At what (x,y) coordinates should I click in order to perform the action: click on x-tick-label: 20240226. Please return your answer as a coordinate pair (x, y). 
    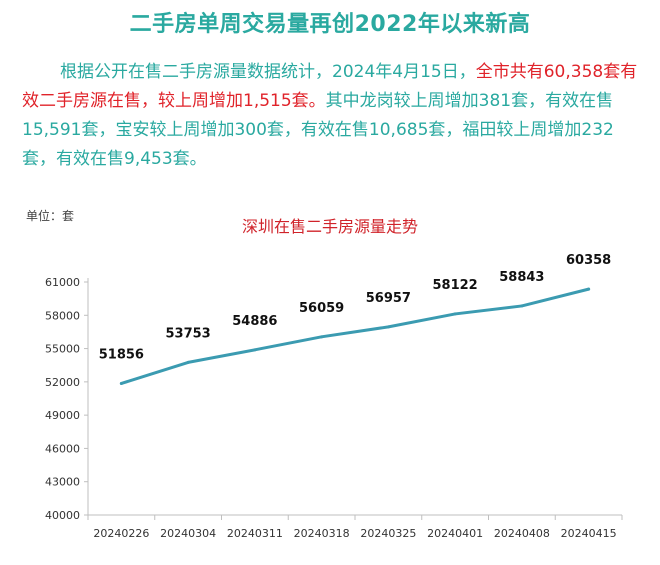
    Looking at the image, I should click on (121, 533).